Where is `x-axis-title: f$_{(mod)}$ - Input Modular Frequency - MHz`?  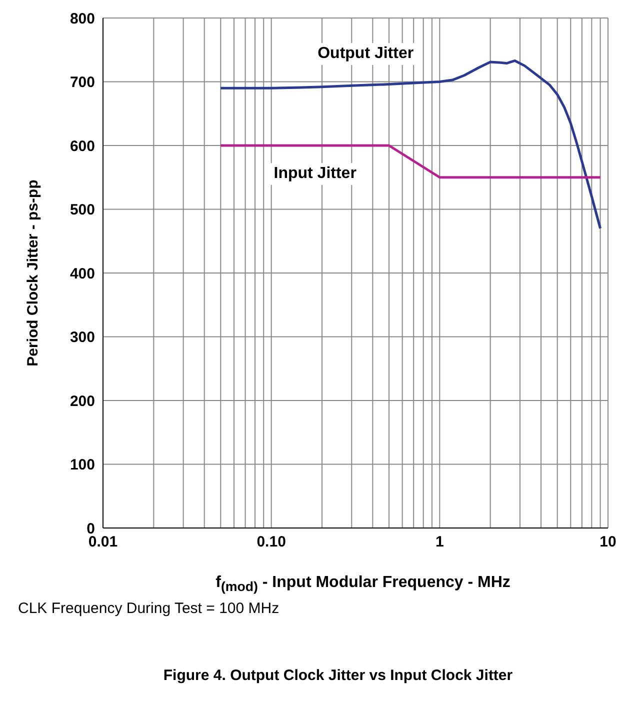 x-axis-title: f$_{(mod)}$ - Input Modular Frequency - MHz is located at coordinates (363, 584).